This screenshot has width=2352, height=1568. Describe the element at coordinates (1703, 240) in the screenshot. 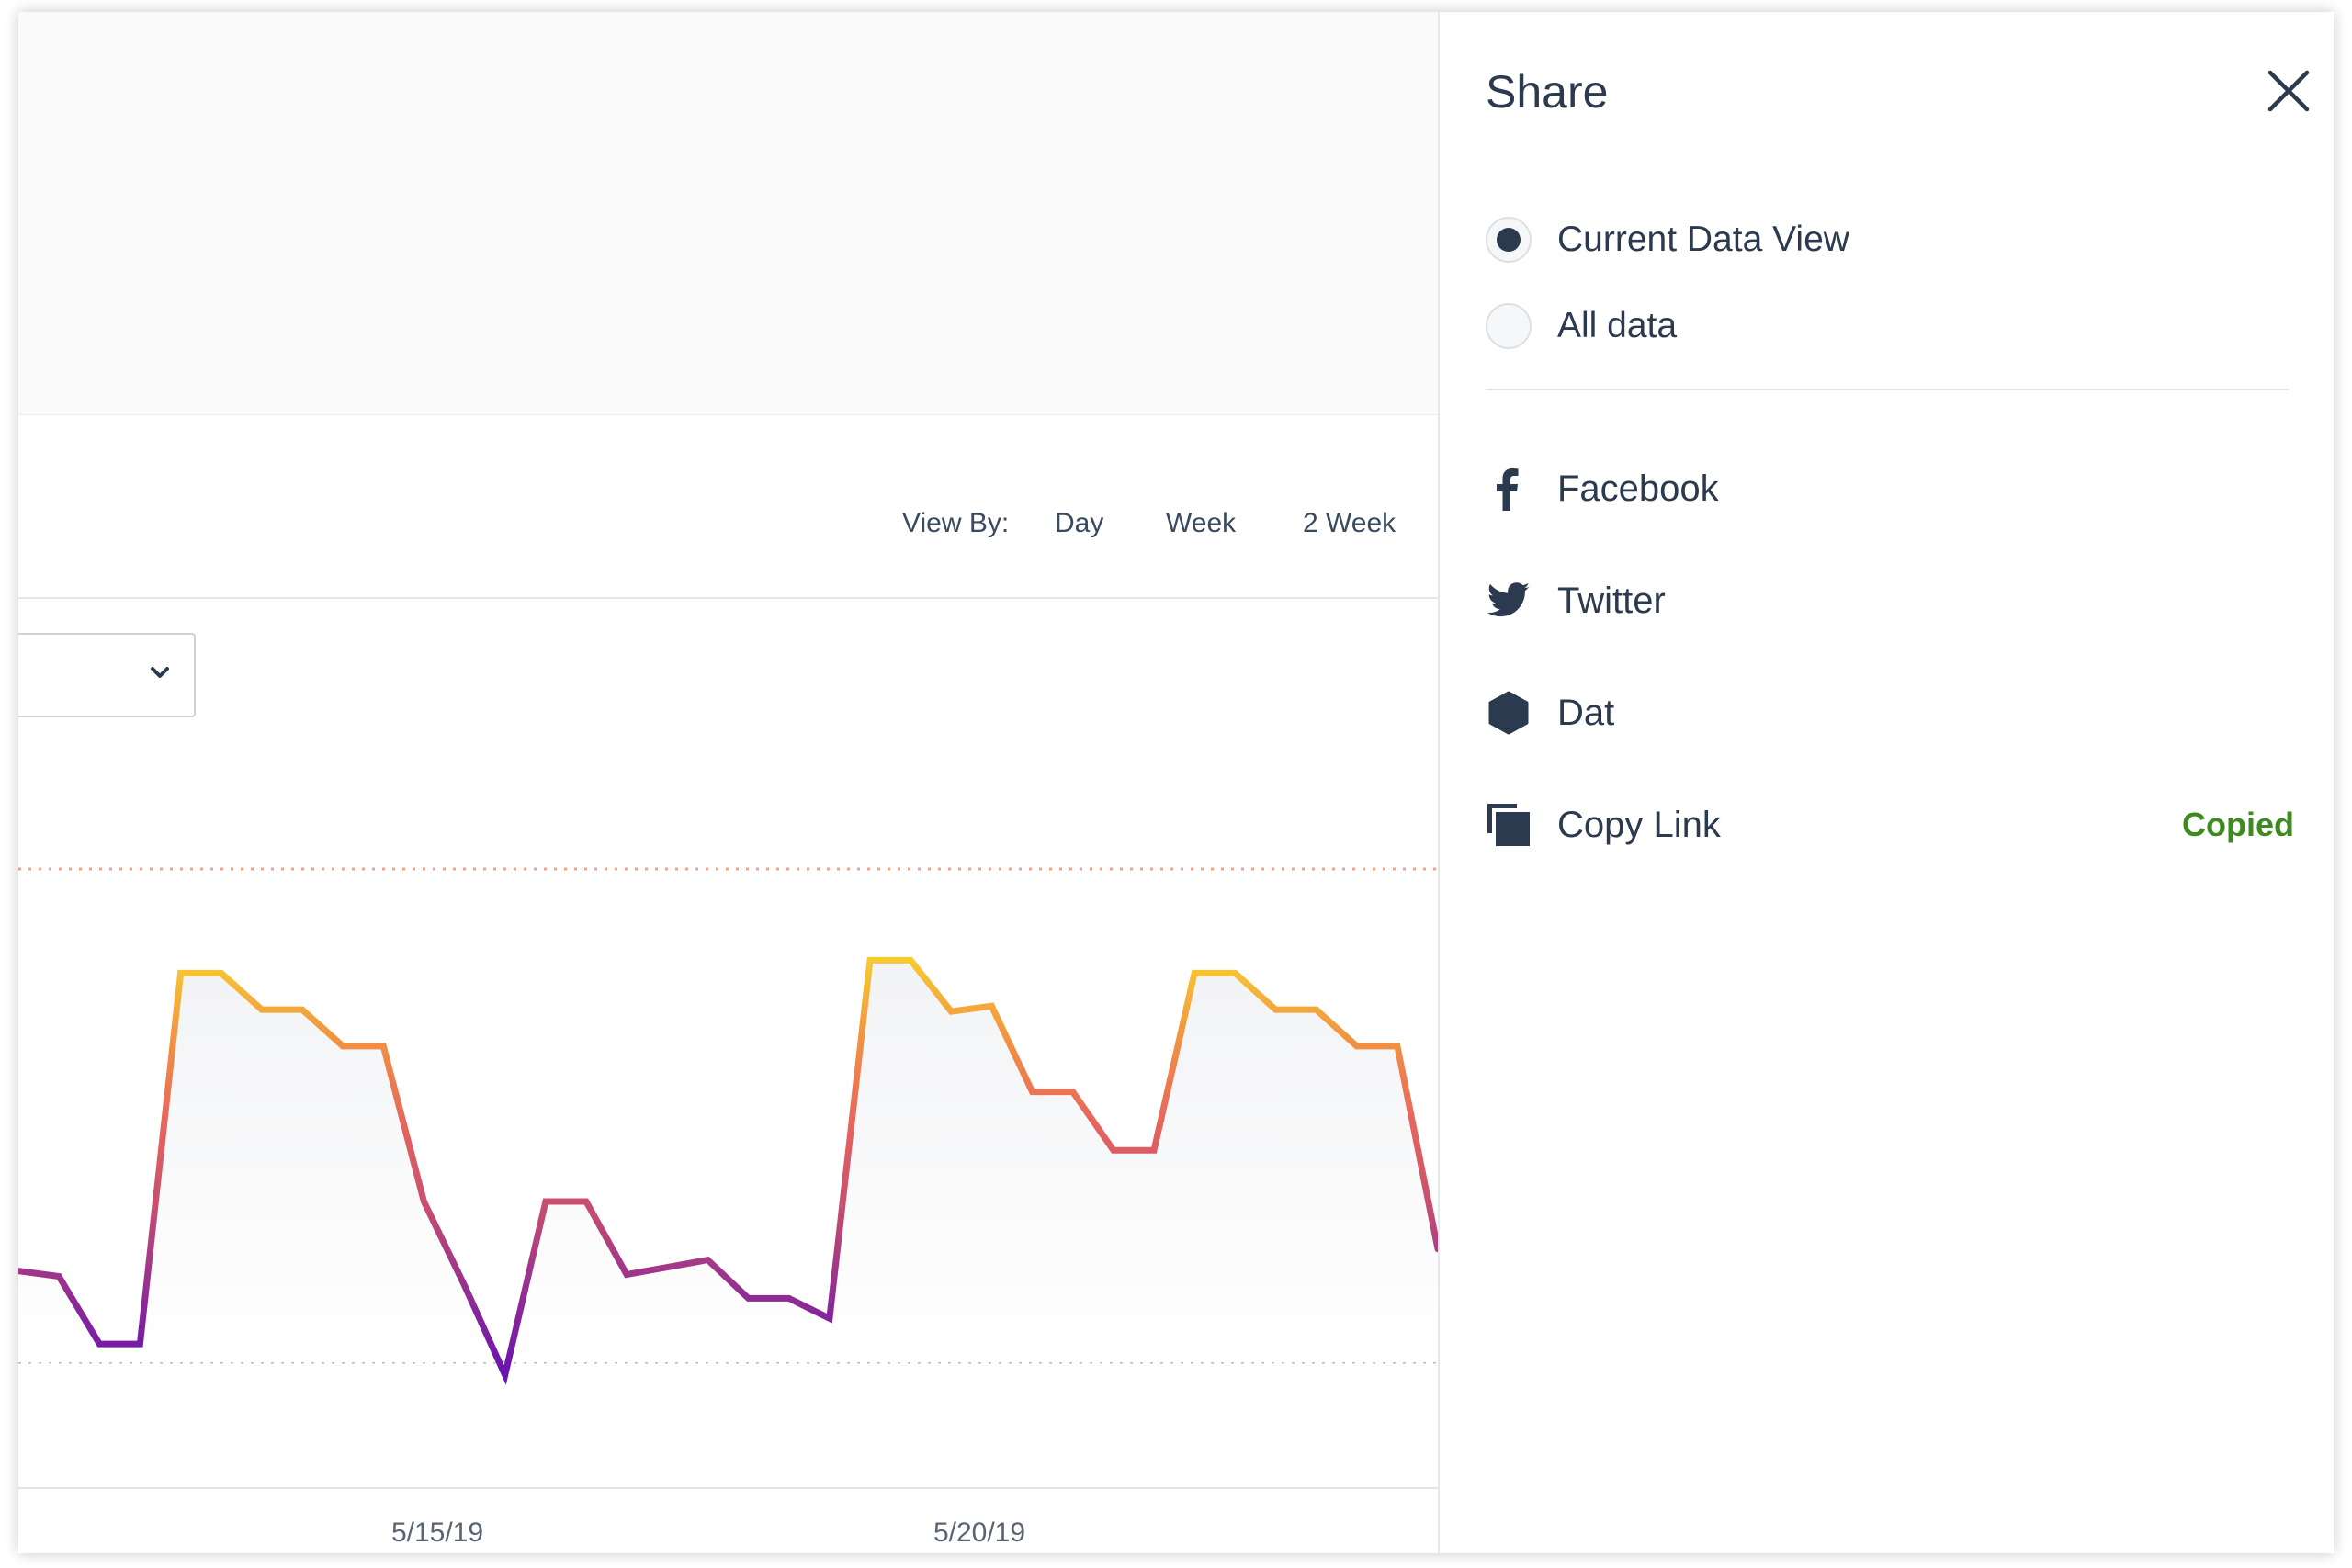

I see `radio-label: Current Data View` at that location.